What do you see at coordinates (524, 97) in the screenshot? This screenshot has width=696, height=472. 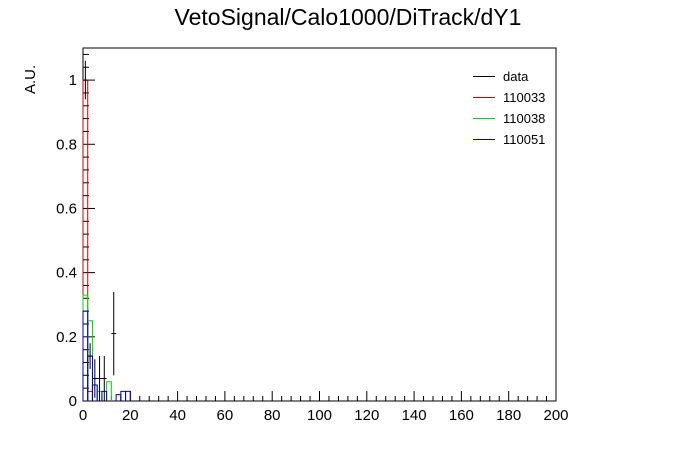 I see `legend-label-110033: 110033` at bounding box center [524, 97].